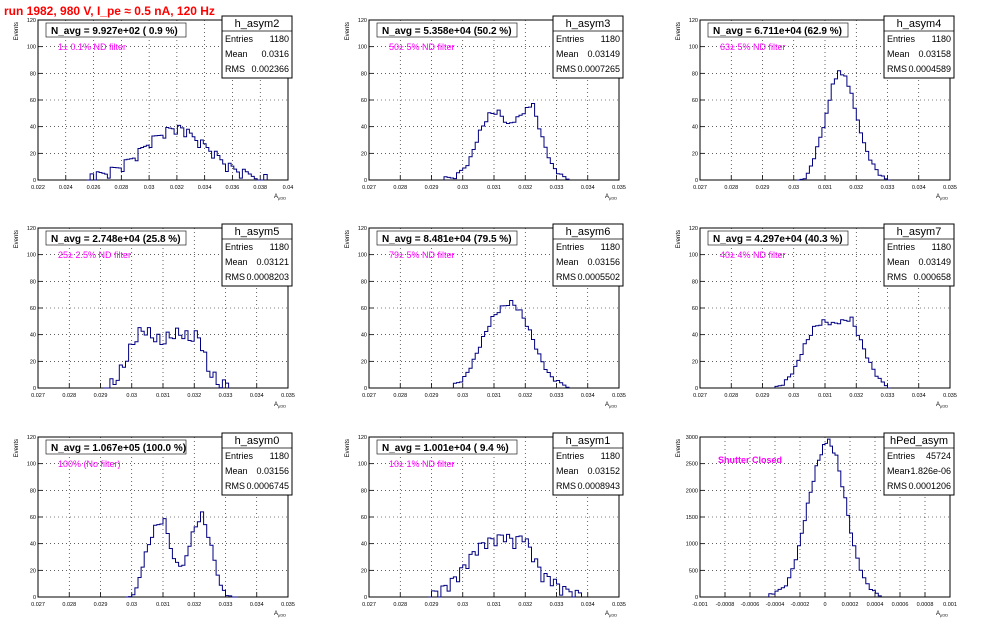 The height and width of the screenshot is (622, 996). Describe the element at coordinates (929, 471) in the screenshot. I see `stats-value: -1.826e-06` at that location.